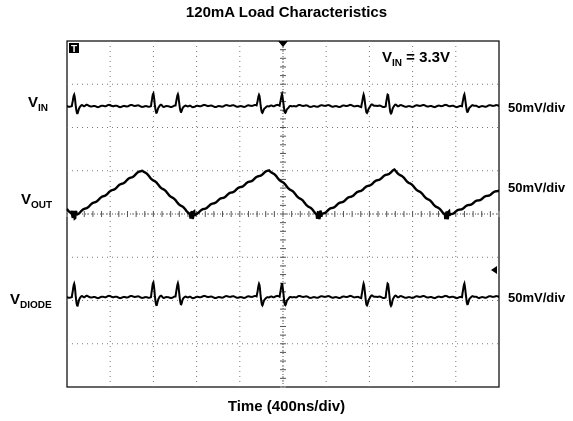 This screenshot has height=421, width=573. What do you see at coordinates (37, 201) in the screenshot?
I see `series-label-vout: VOUT` at bounding box center [37, 201].